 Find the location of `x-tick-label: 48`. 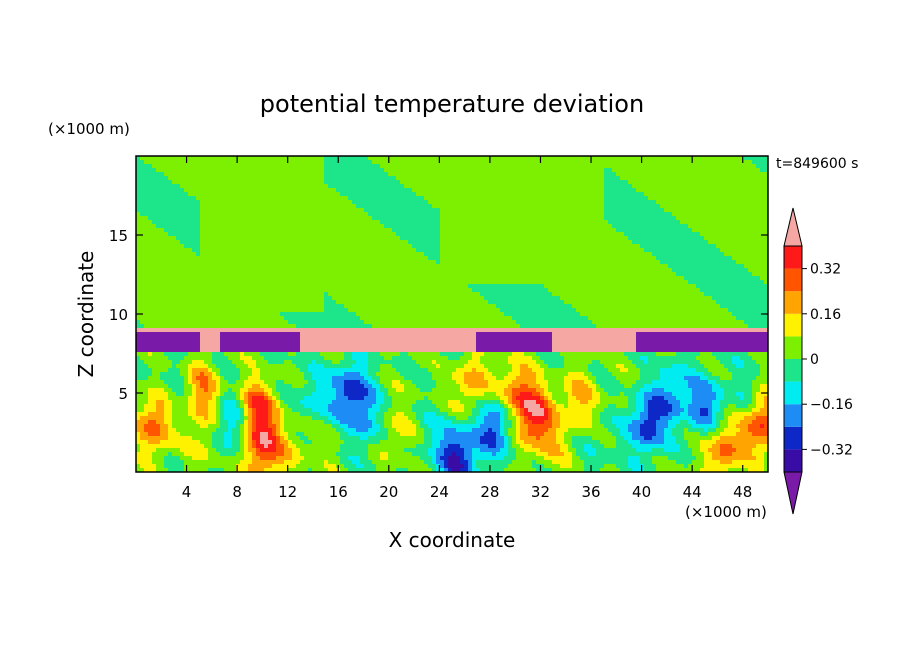

x-tick-label: 48 is located at coordinates (742, 492).